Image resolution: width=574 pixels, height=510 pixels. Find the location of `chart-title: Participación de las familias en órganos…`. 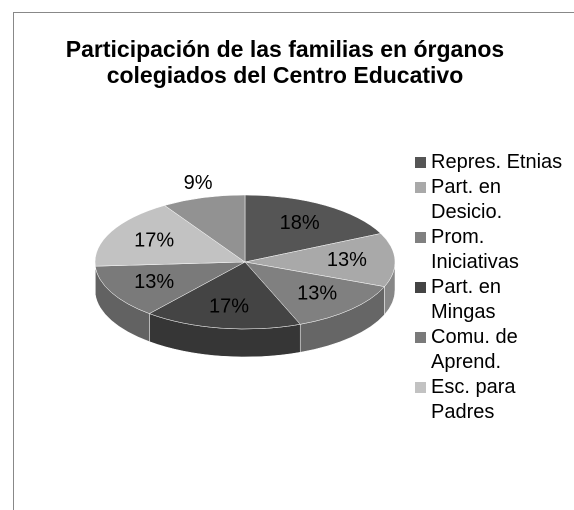

chart-title: Participación de las familias en órganos… is located at coordinates (285, 62).